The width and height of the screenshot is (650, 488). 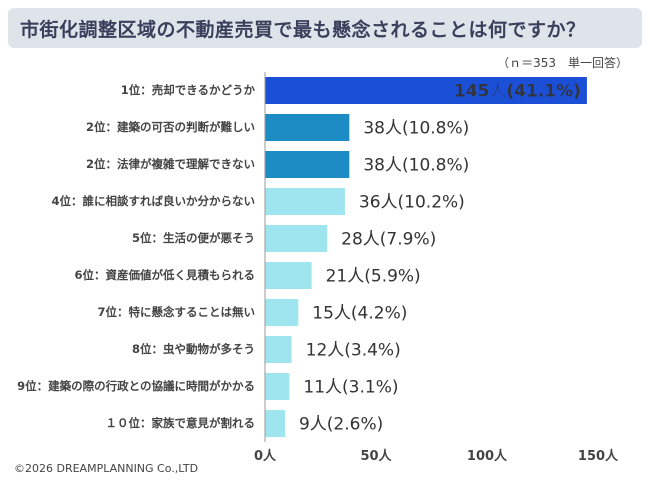 I want to click on category-label-4: 4位：誰に相談すれば良いか分からない, so click(x=154, y=201).